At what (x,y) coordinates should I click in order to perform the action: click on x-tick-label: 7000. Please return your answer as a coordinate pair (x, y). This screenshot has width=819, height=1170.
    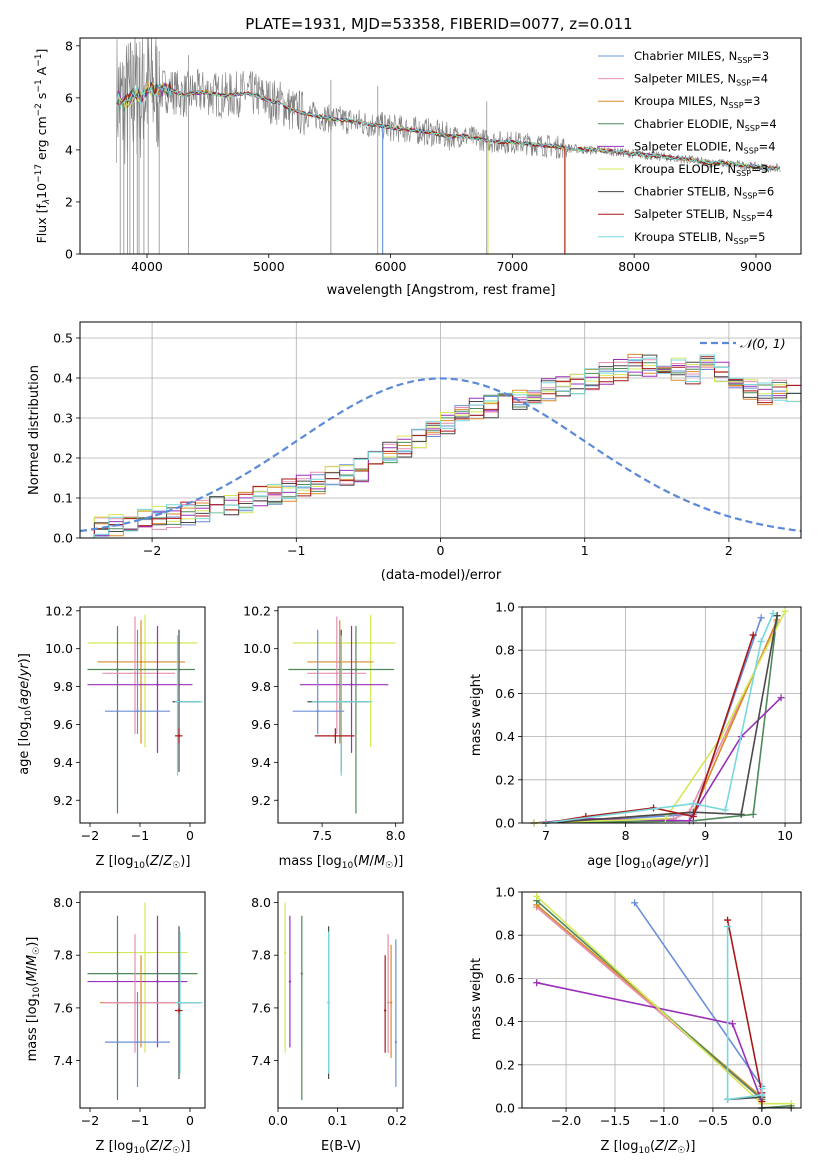
    Looking at the image, I should click on (512, 266).